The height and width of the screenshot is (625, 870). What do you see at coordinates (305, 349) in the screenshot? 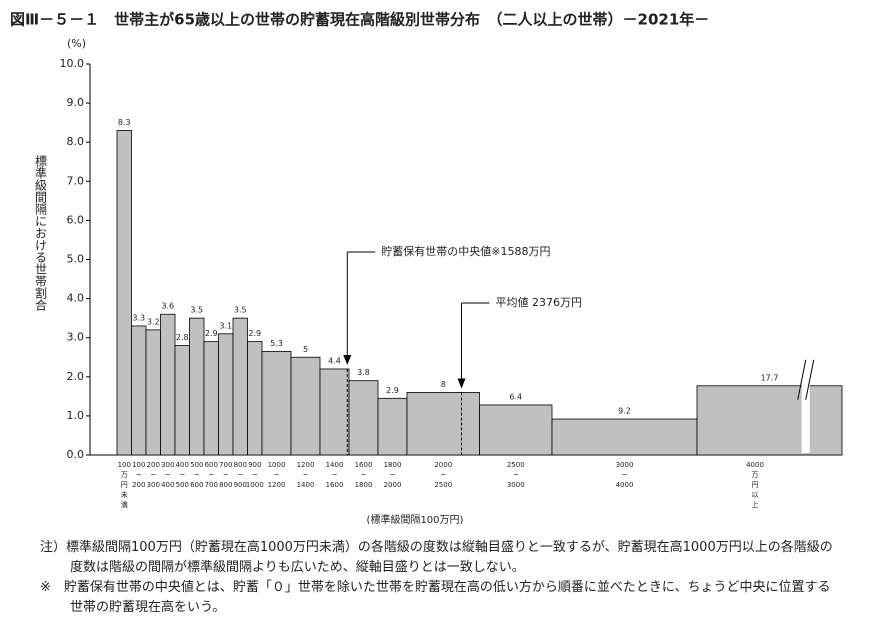
I see `data-label: 5` at bounding box center [305, 349].